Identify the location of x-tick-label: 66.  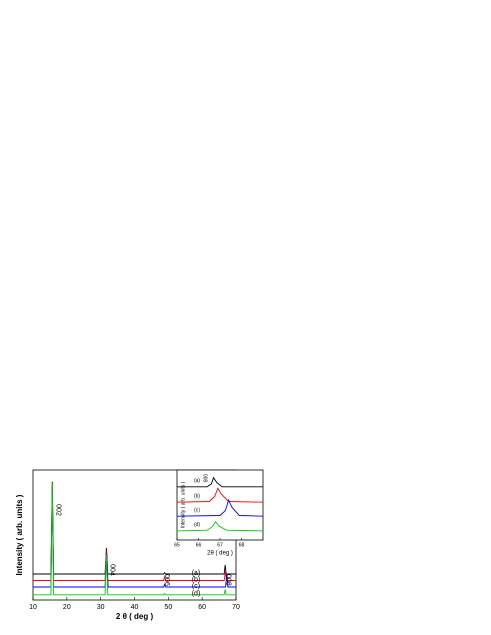
(199, 545).